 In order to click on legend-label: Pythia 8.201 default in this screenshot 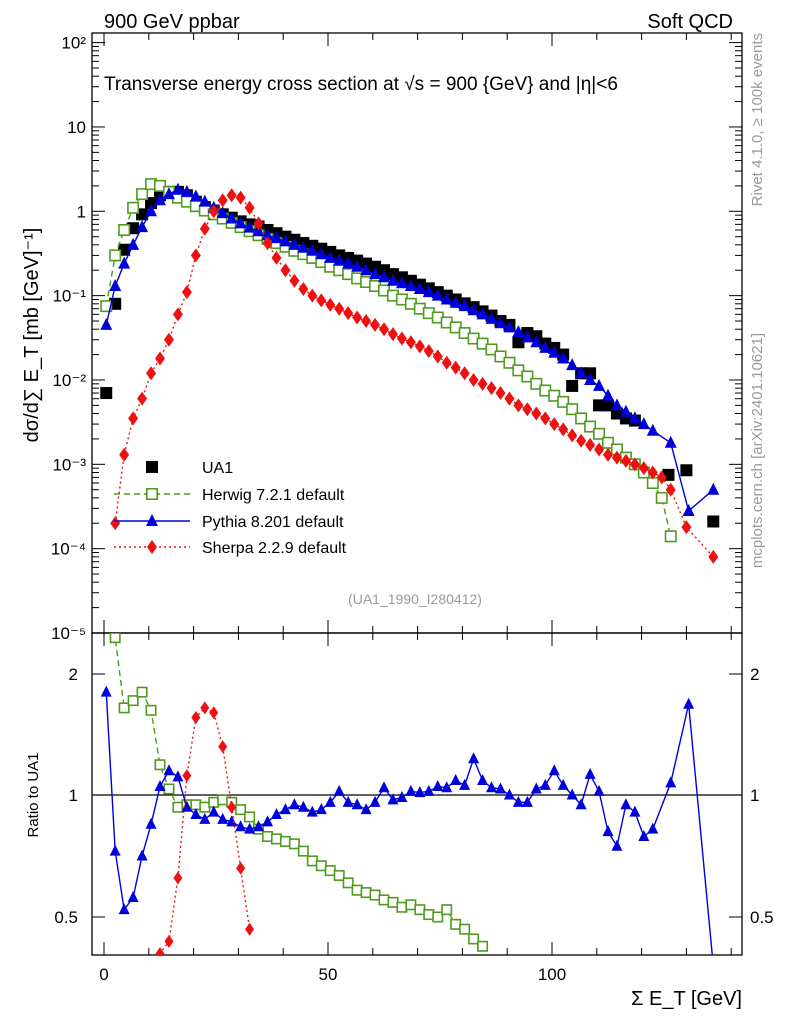, I will do `click(273, 522)`.